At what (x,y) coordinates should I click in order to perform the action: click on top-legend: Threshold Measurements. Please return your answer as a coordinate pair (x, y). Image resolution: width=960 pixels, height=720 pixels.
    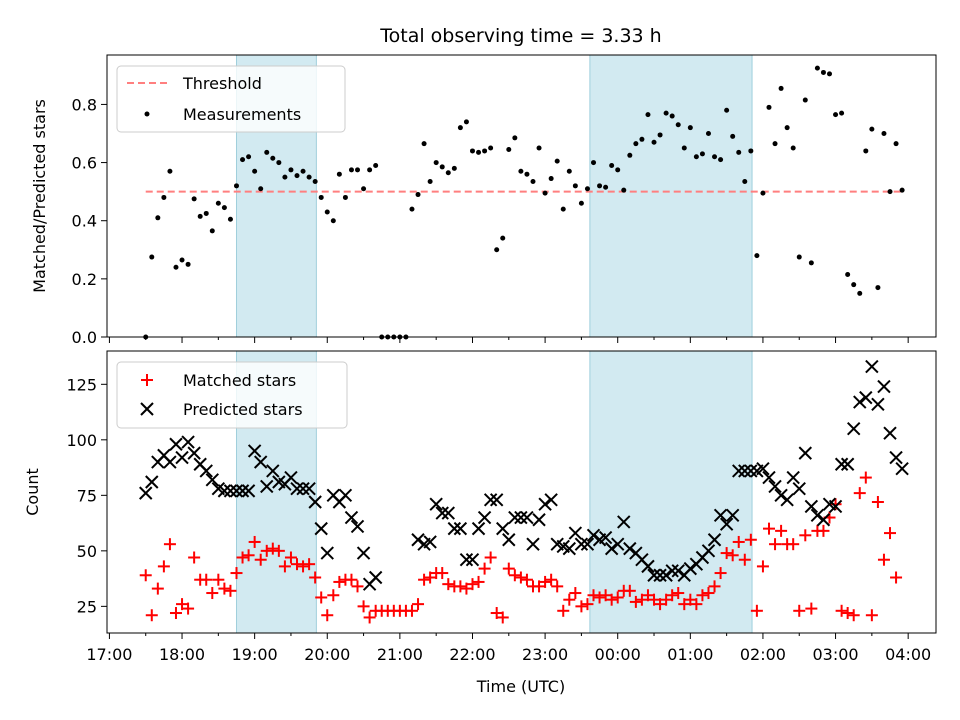
    Looking at the image, I should click on (231, 99).